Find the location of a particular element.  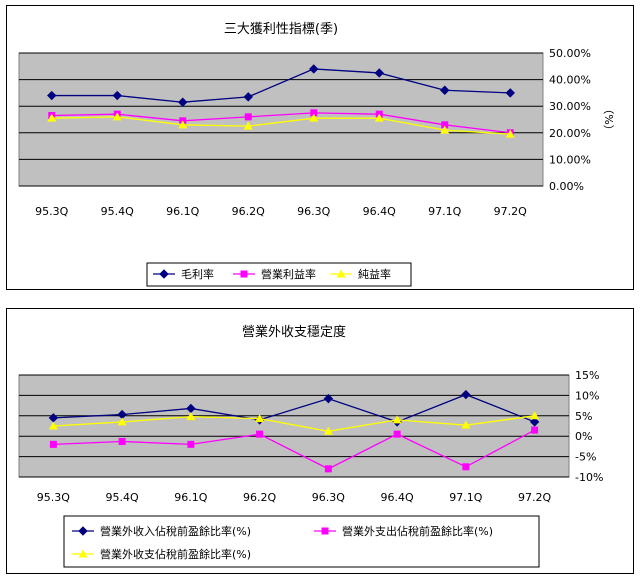

legend-item: 營業外收入佔稅前盈餘比率(%) is located at coordinates (161, 531).